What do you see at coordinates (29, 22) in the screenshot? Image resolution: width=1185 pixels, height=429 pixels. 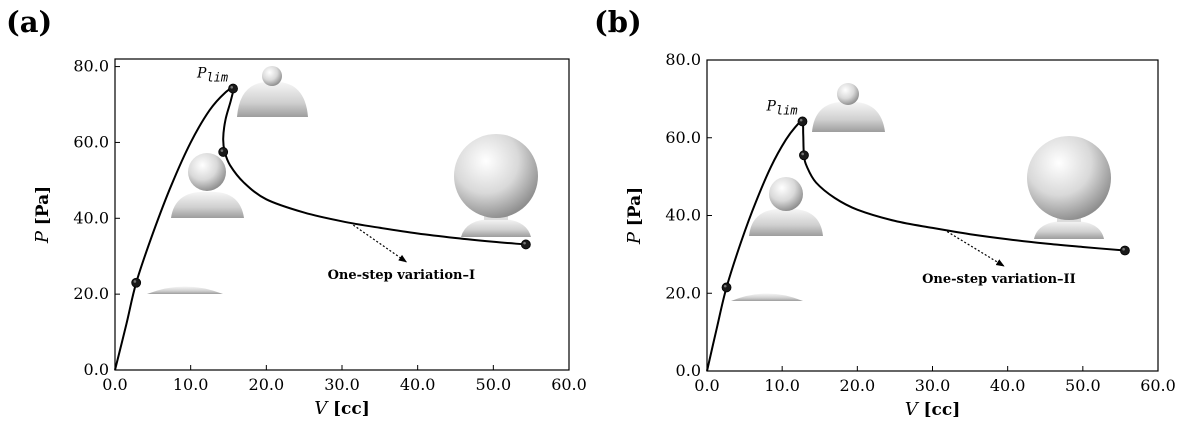 I see `panel-label-a: (a)` at bounding box center [29, 22].